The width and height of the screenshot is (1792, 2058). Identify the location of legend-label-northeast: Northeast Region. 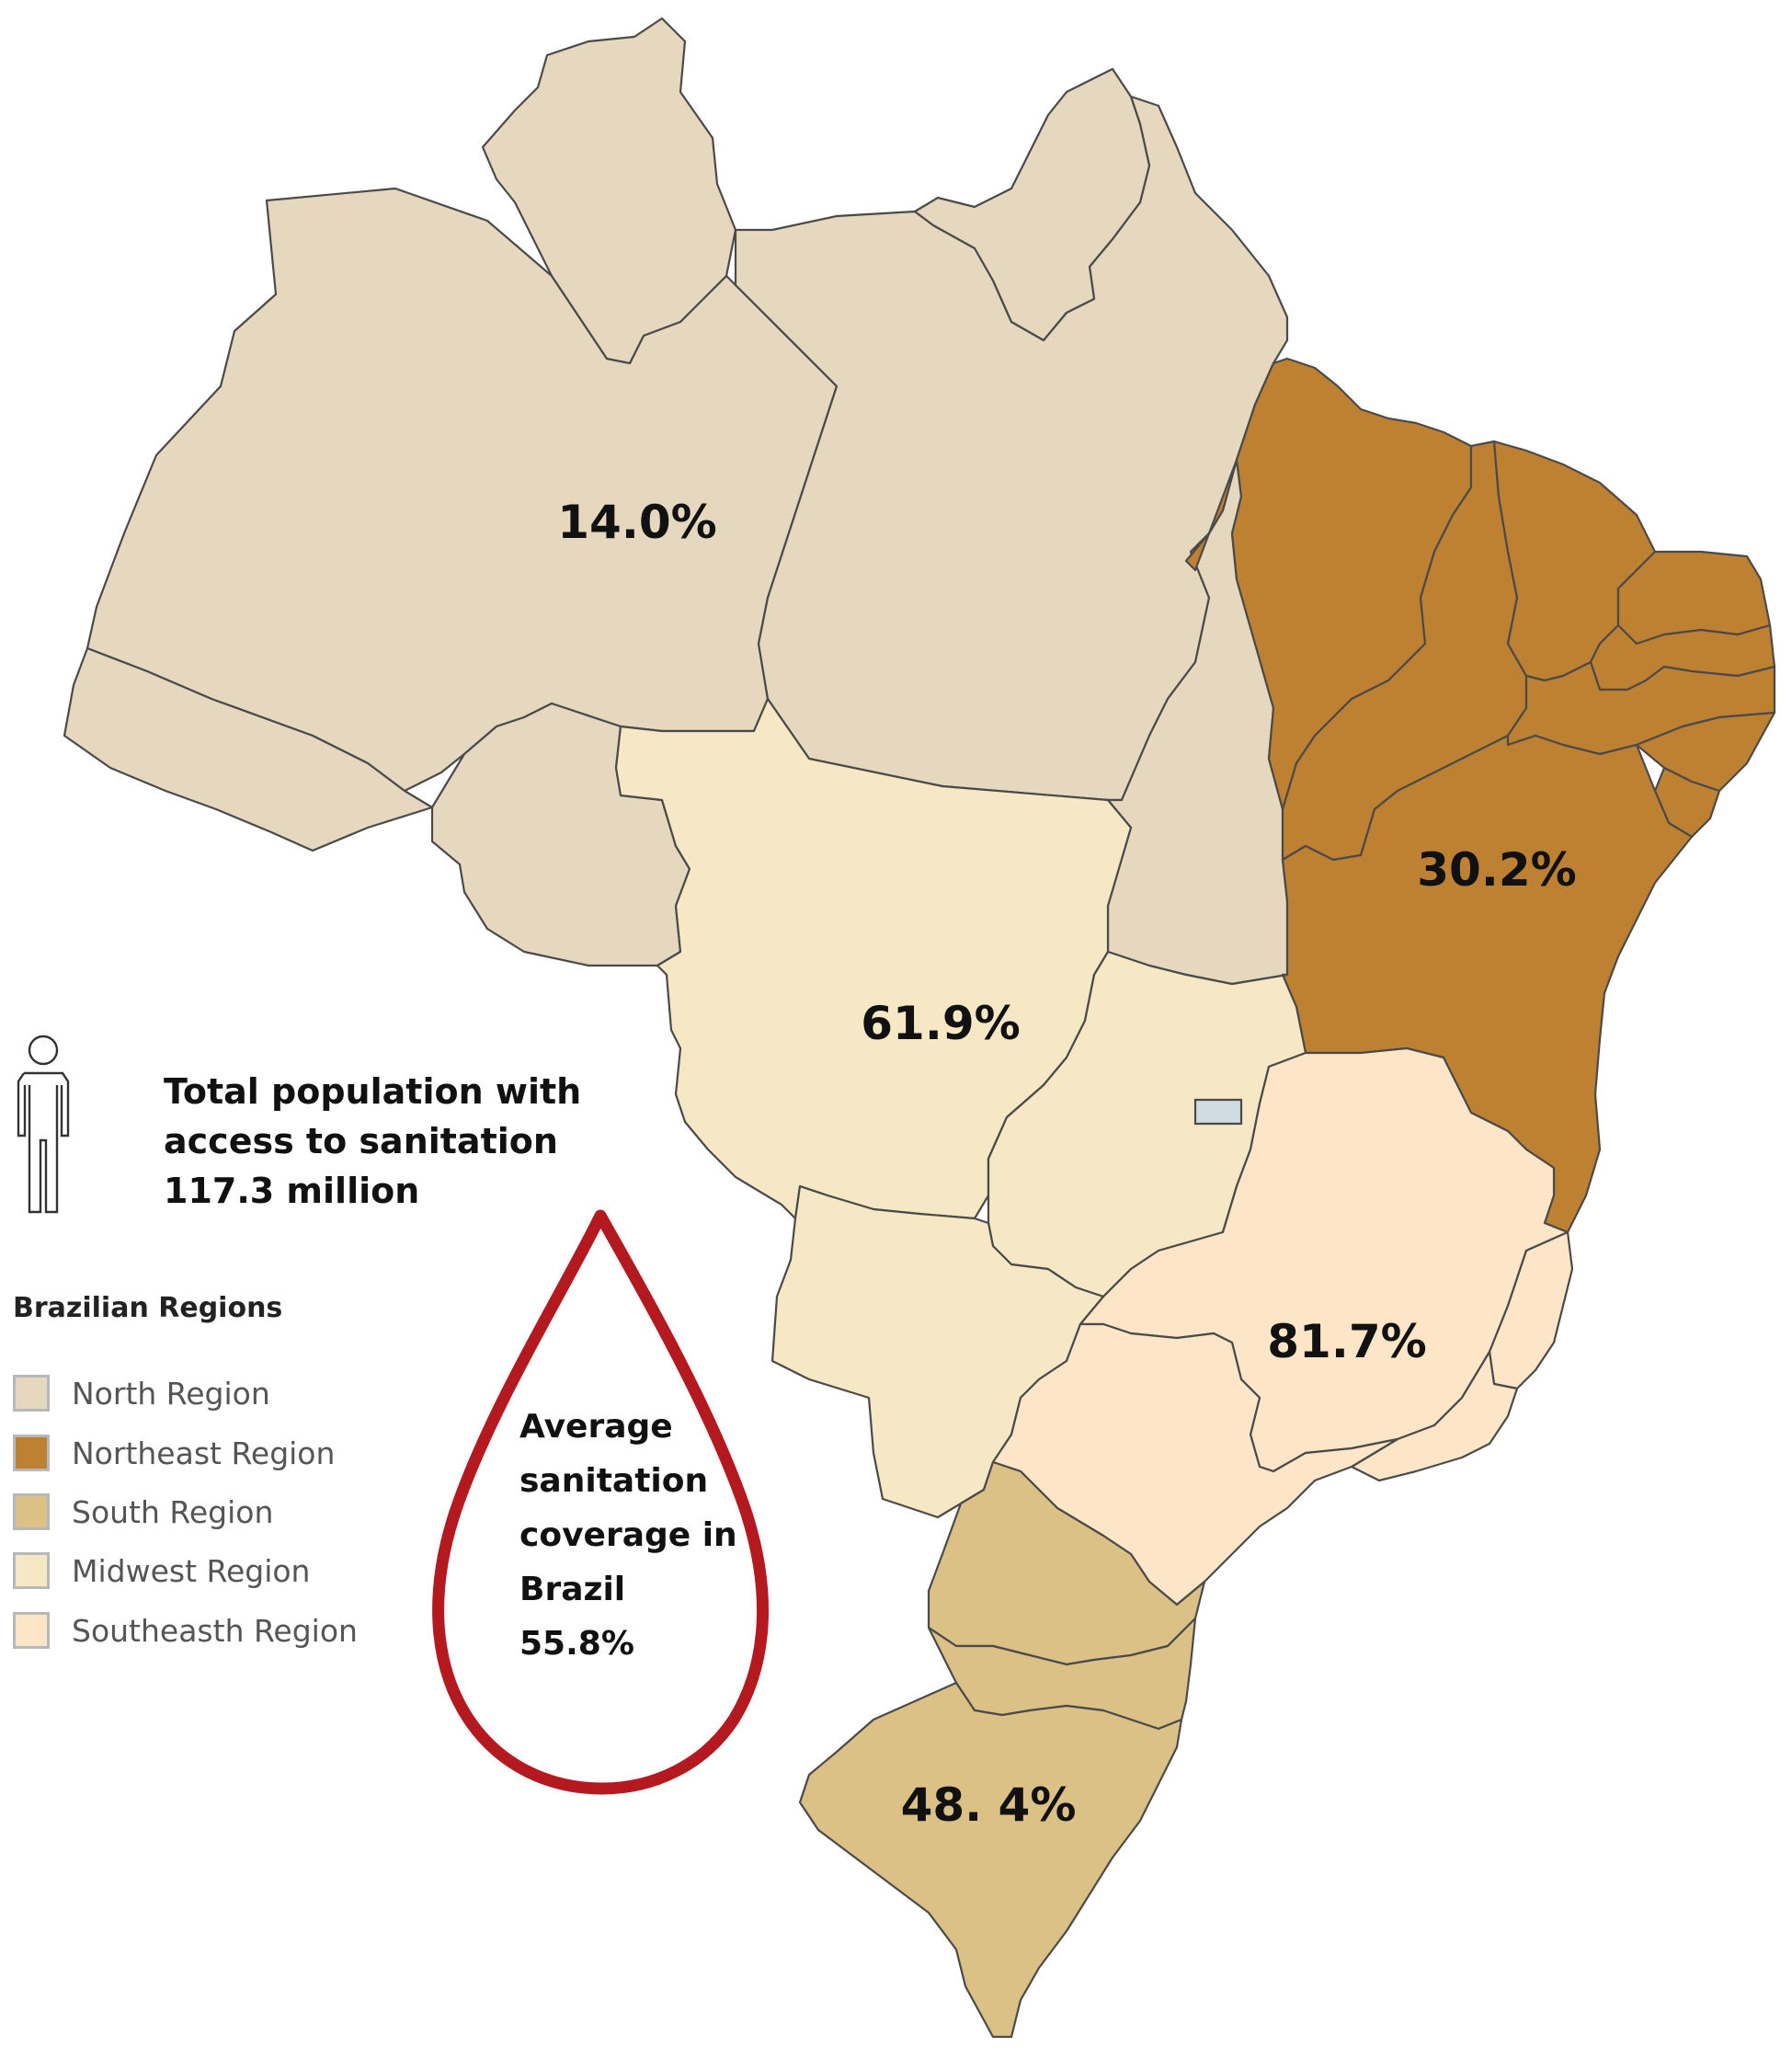
(204, 1453).